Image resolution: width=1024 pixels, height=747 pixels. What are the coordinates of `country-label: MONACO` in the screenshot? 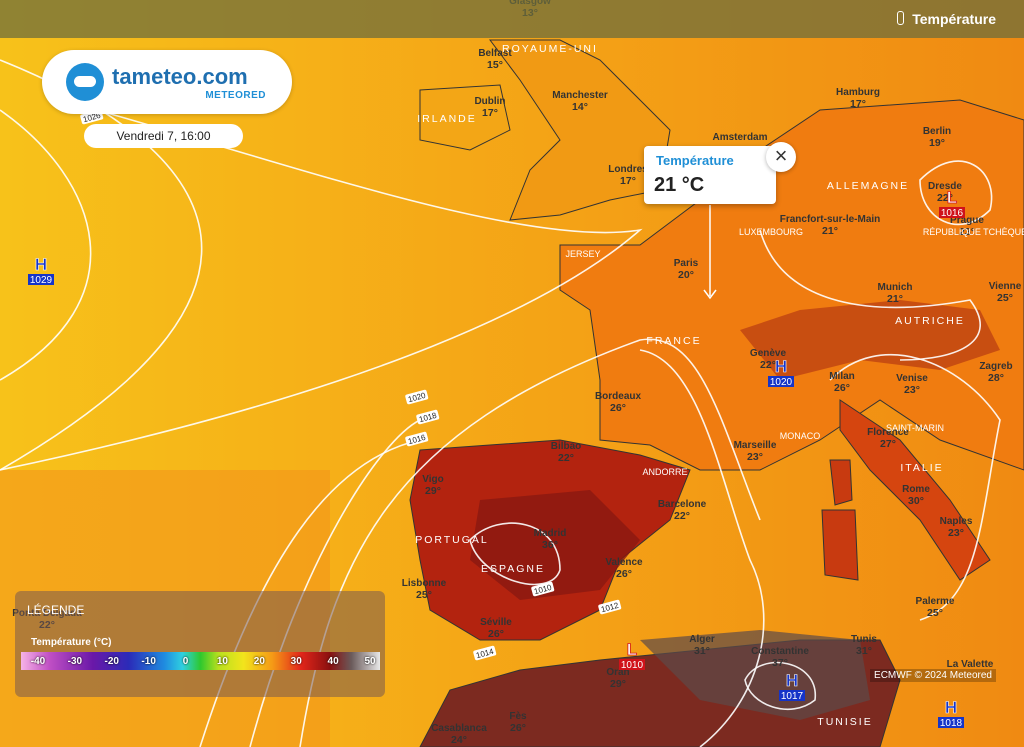 It's located at (800, 436).